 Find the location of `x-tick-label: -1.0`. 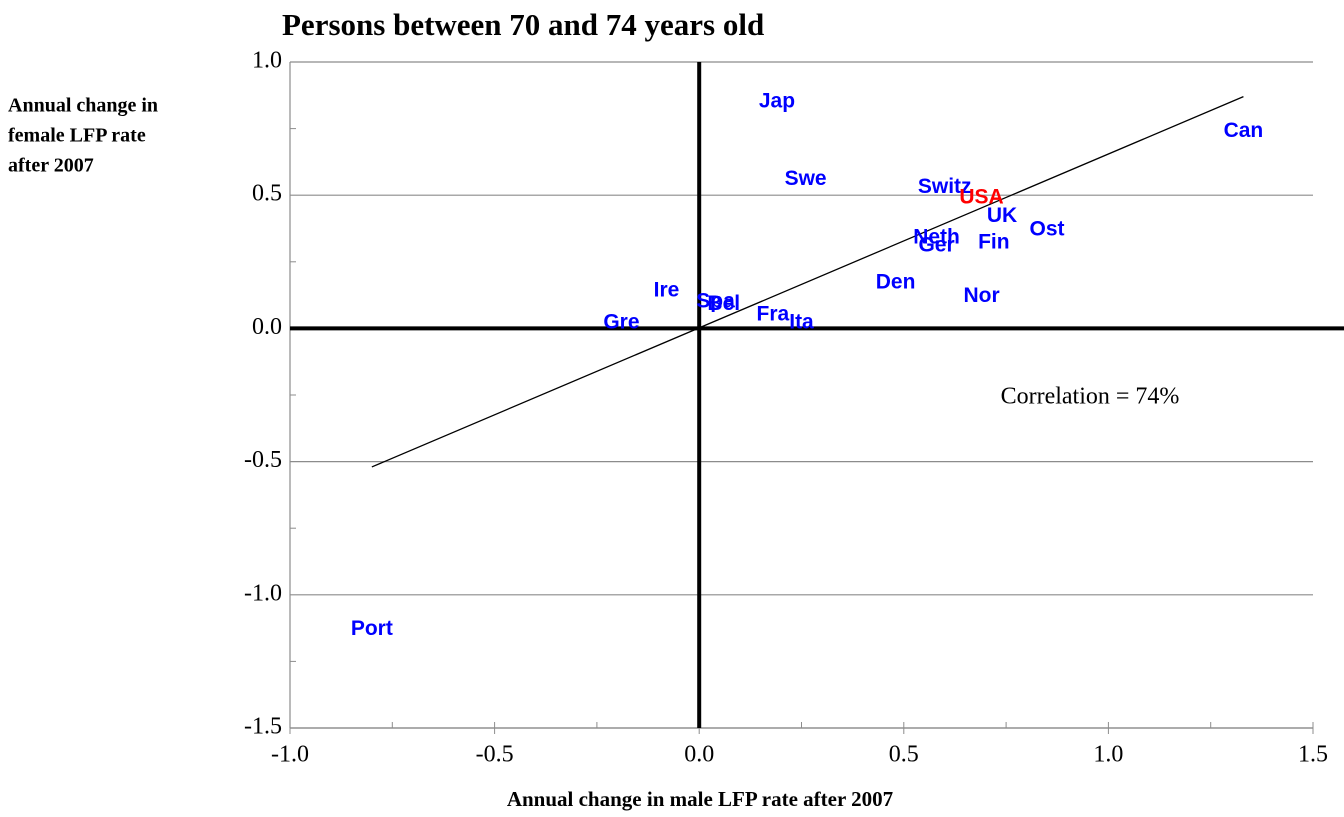

x-tick-label: -1.0 is located at coordinates (290, 755).